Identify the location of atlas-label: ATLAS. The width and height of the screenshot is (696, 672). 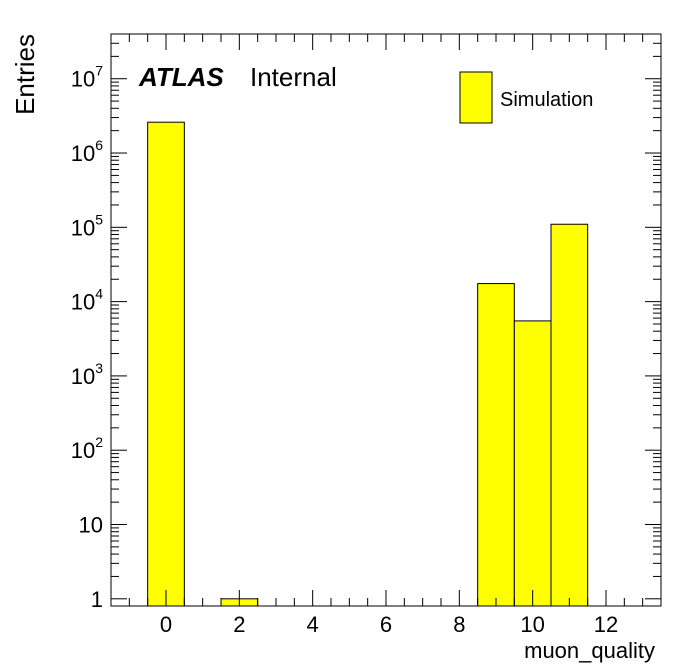
(181, 77).